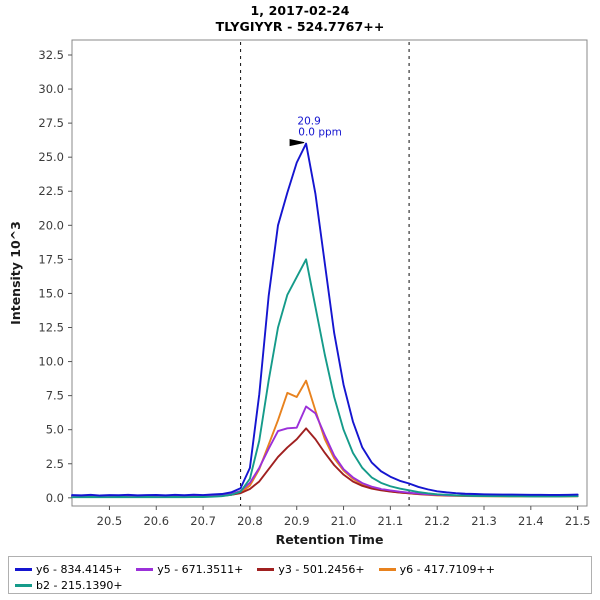 The image size is (600, 600). What do you see at coordinates (79, 585) in the screenshot?
I see `legend-item-label: b2 - 215.1390+` at bounding box center [79, 585].